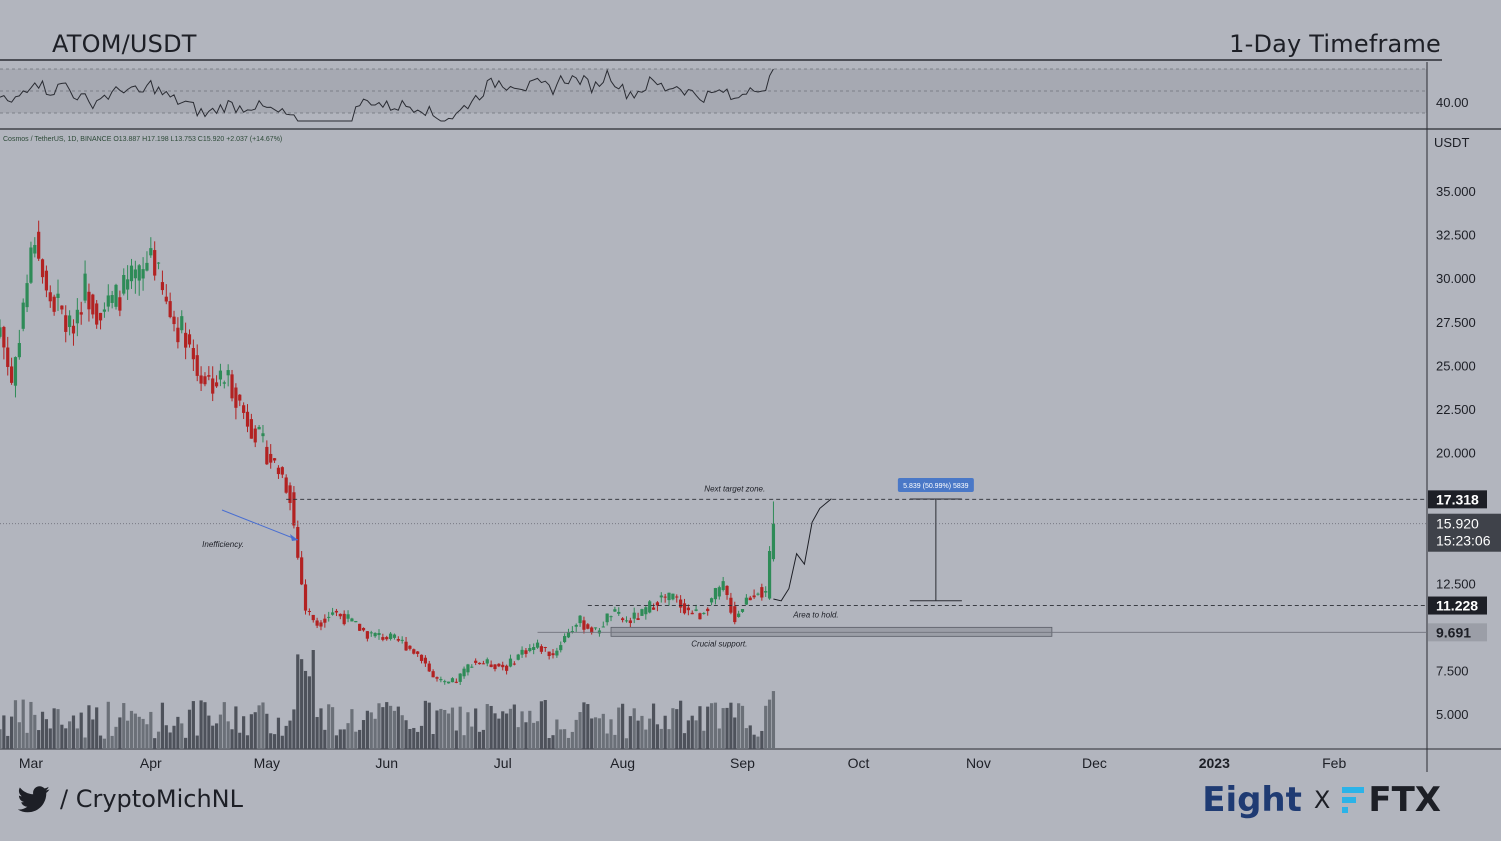  What do you see at coordinates (130, 799) in the screenshot?
I see `twitter-handle: / CryptoMichNL` at bounding box center [130, 799].